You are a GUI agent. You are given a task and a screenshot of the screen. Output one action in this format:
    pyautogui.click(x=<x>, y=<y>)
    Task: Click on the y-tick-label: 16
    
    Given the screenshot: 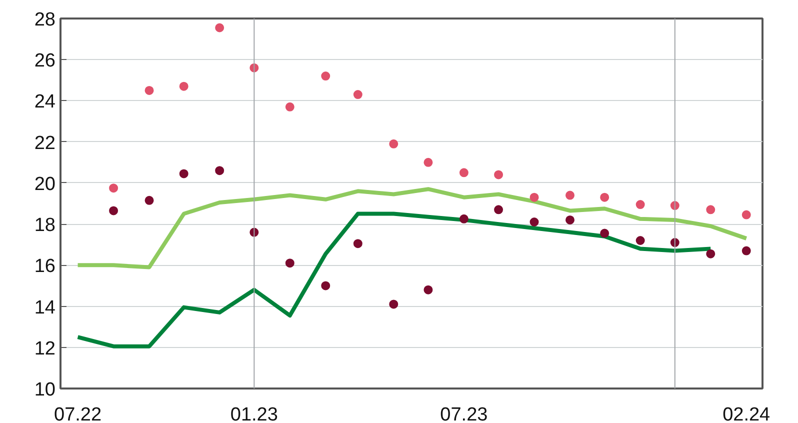 What is the action you would take?
    pyautogui.click(x=45, y=267)
    